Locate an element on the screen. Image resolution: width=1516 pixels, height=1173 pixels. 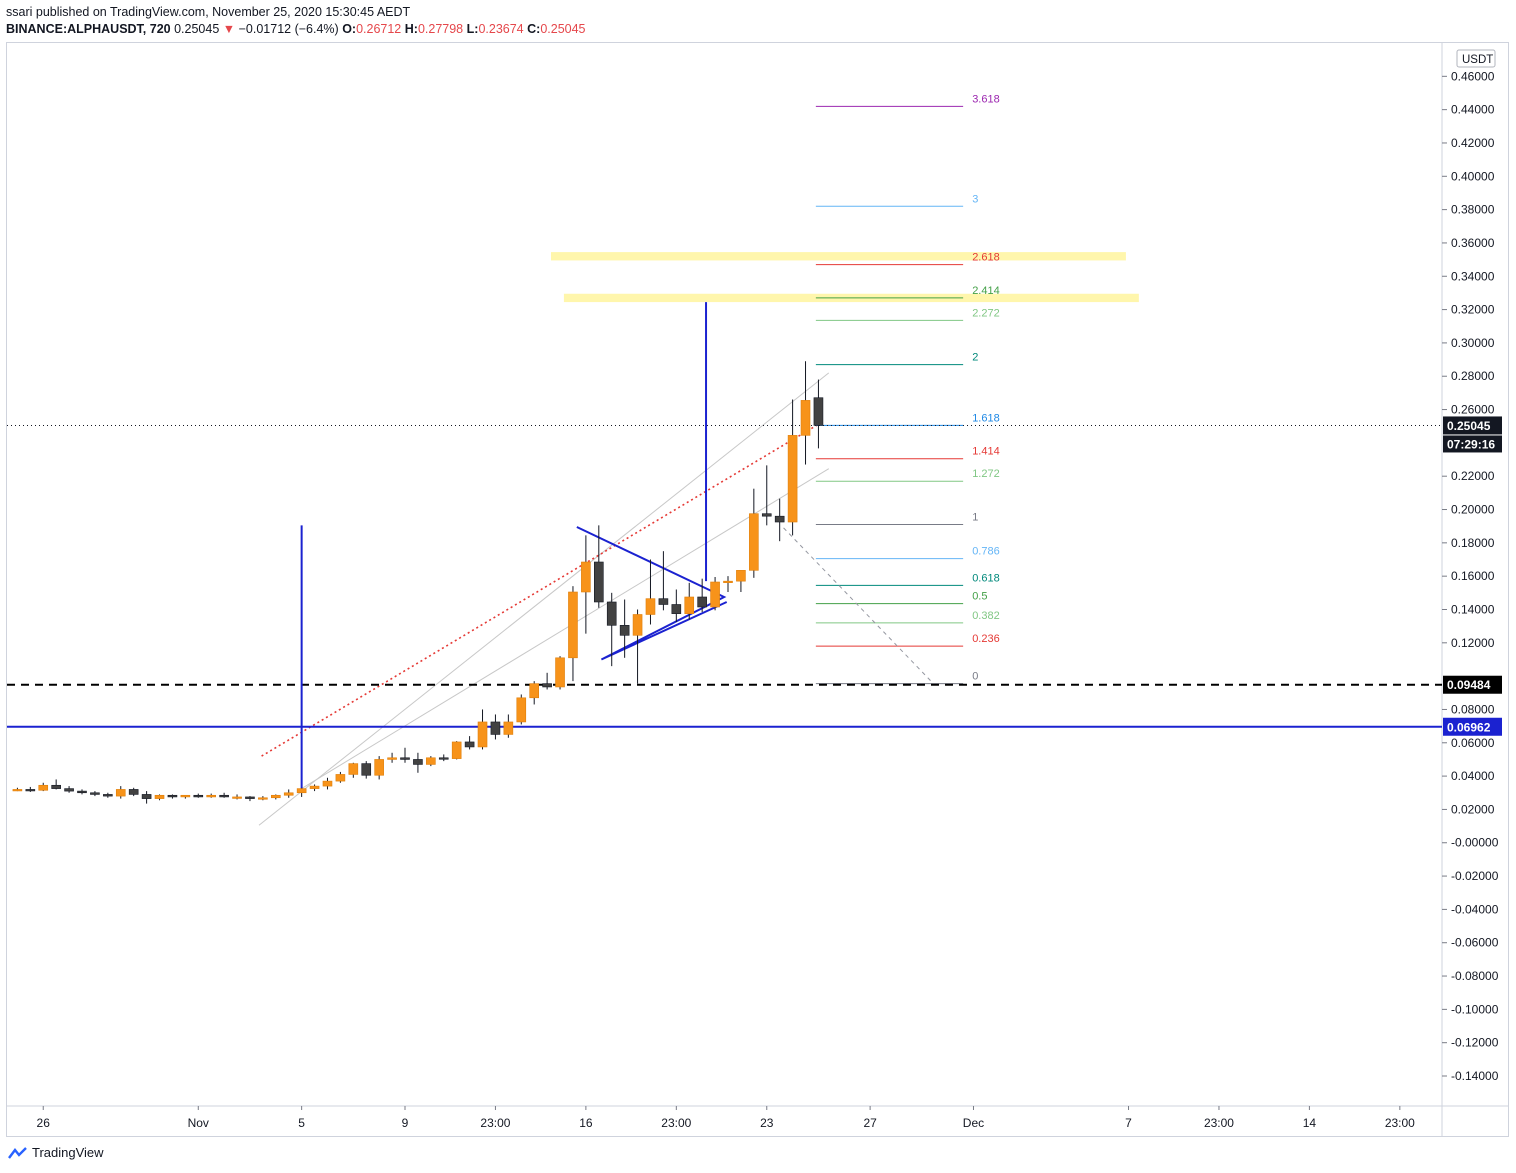
fib-level-label: 0.382 is located at coordinates (986, 616).